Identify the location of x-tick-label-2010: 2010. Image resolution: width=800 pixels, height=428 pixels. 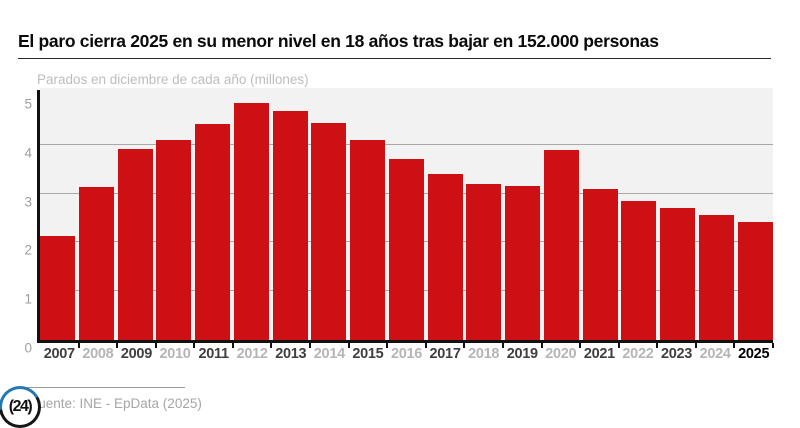
(175, 354).